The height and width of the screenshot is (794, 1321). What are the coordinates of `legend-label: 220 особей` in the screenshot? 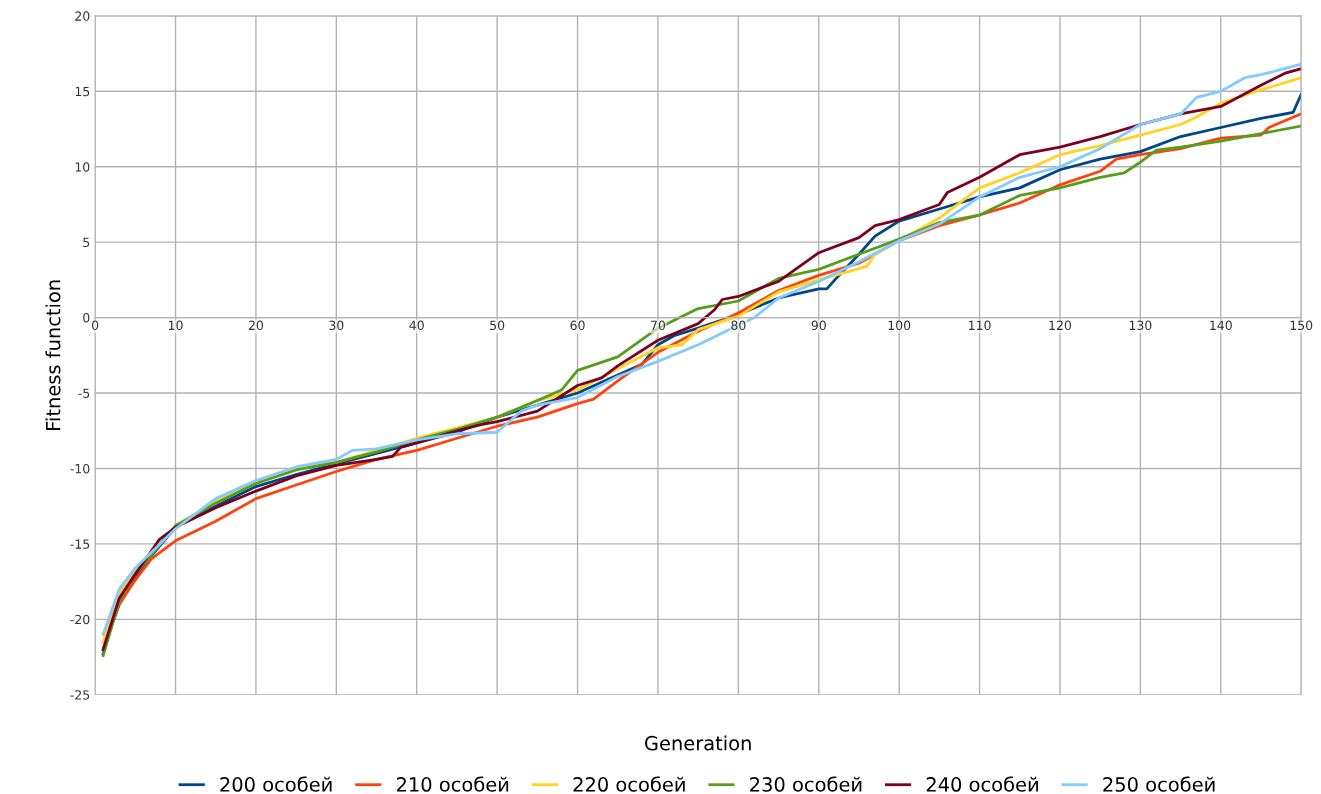 It's located at (629, 784).